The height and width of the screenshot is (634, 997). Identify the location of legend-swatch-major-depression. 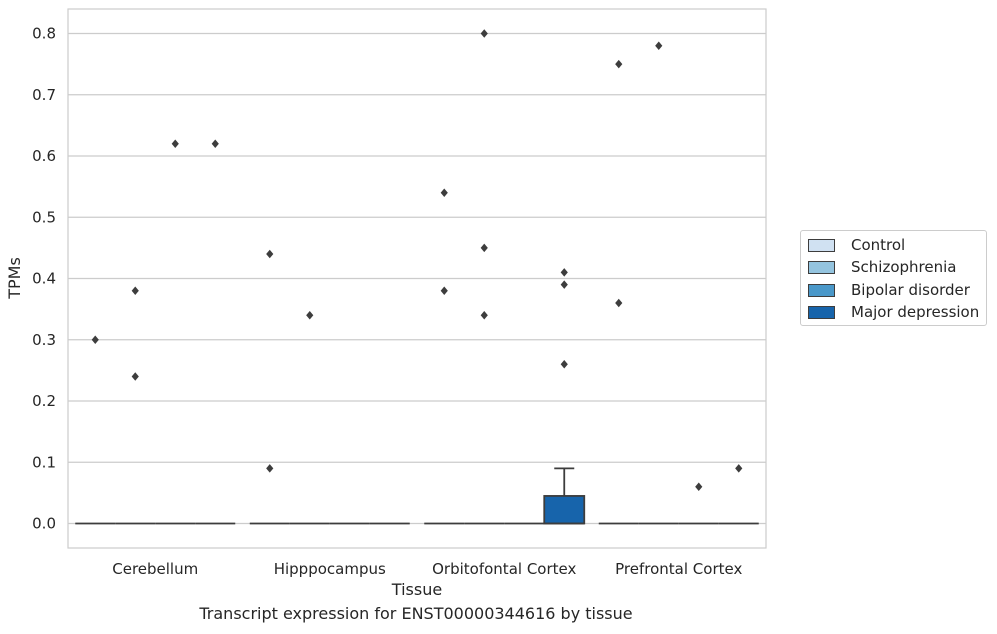
(821, 312).